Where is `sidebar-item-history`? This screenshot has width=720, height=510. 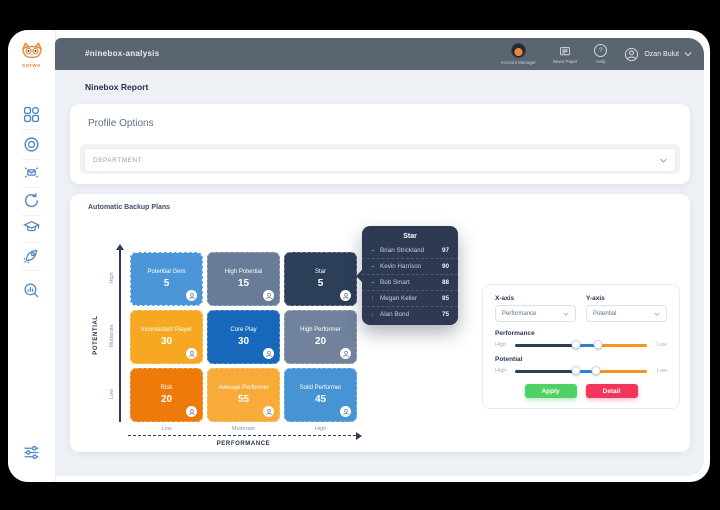
sidebar-item-history is located at coordinates (31, 200).